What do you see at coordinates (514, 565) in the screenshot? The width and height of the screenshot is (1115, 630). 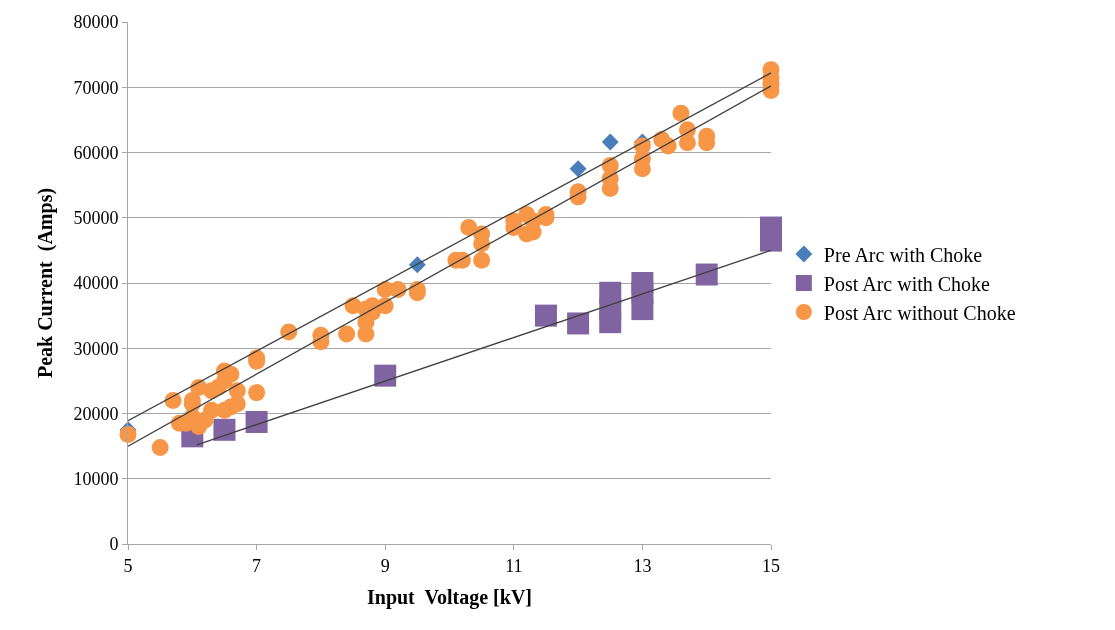 I see `x-tick-label: 11` at bounding box center [514, 565].